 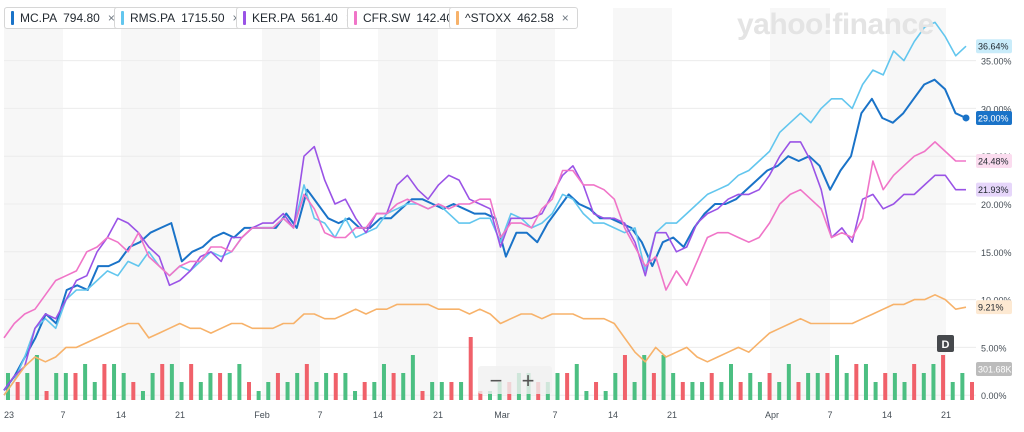 What do you see at coordinates (993, 118) in the screenshot?
I see `series-end-label: 29.00%` at bounding box center [993, 118].